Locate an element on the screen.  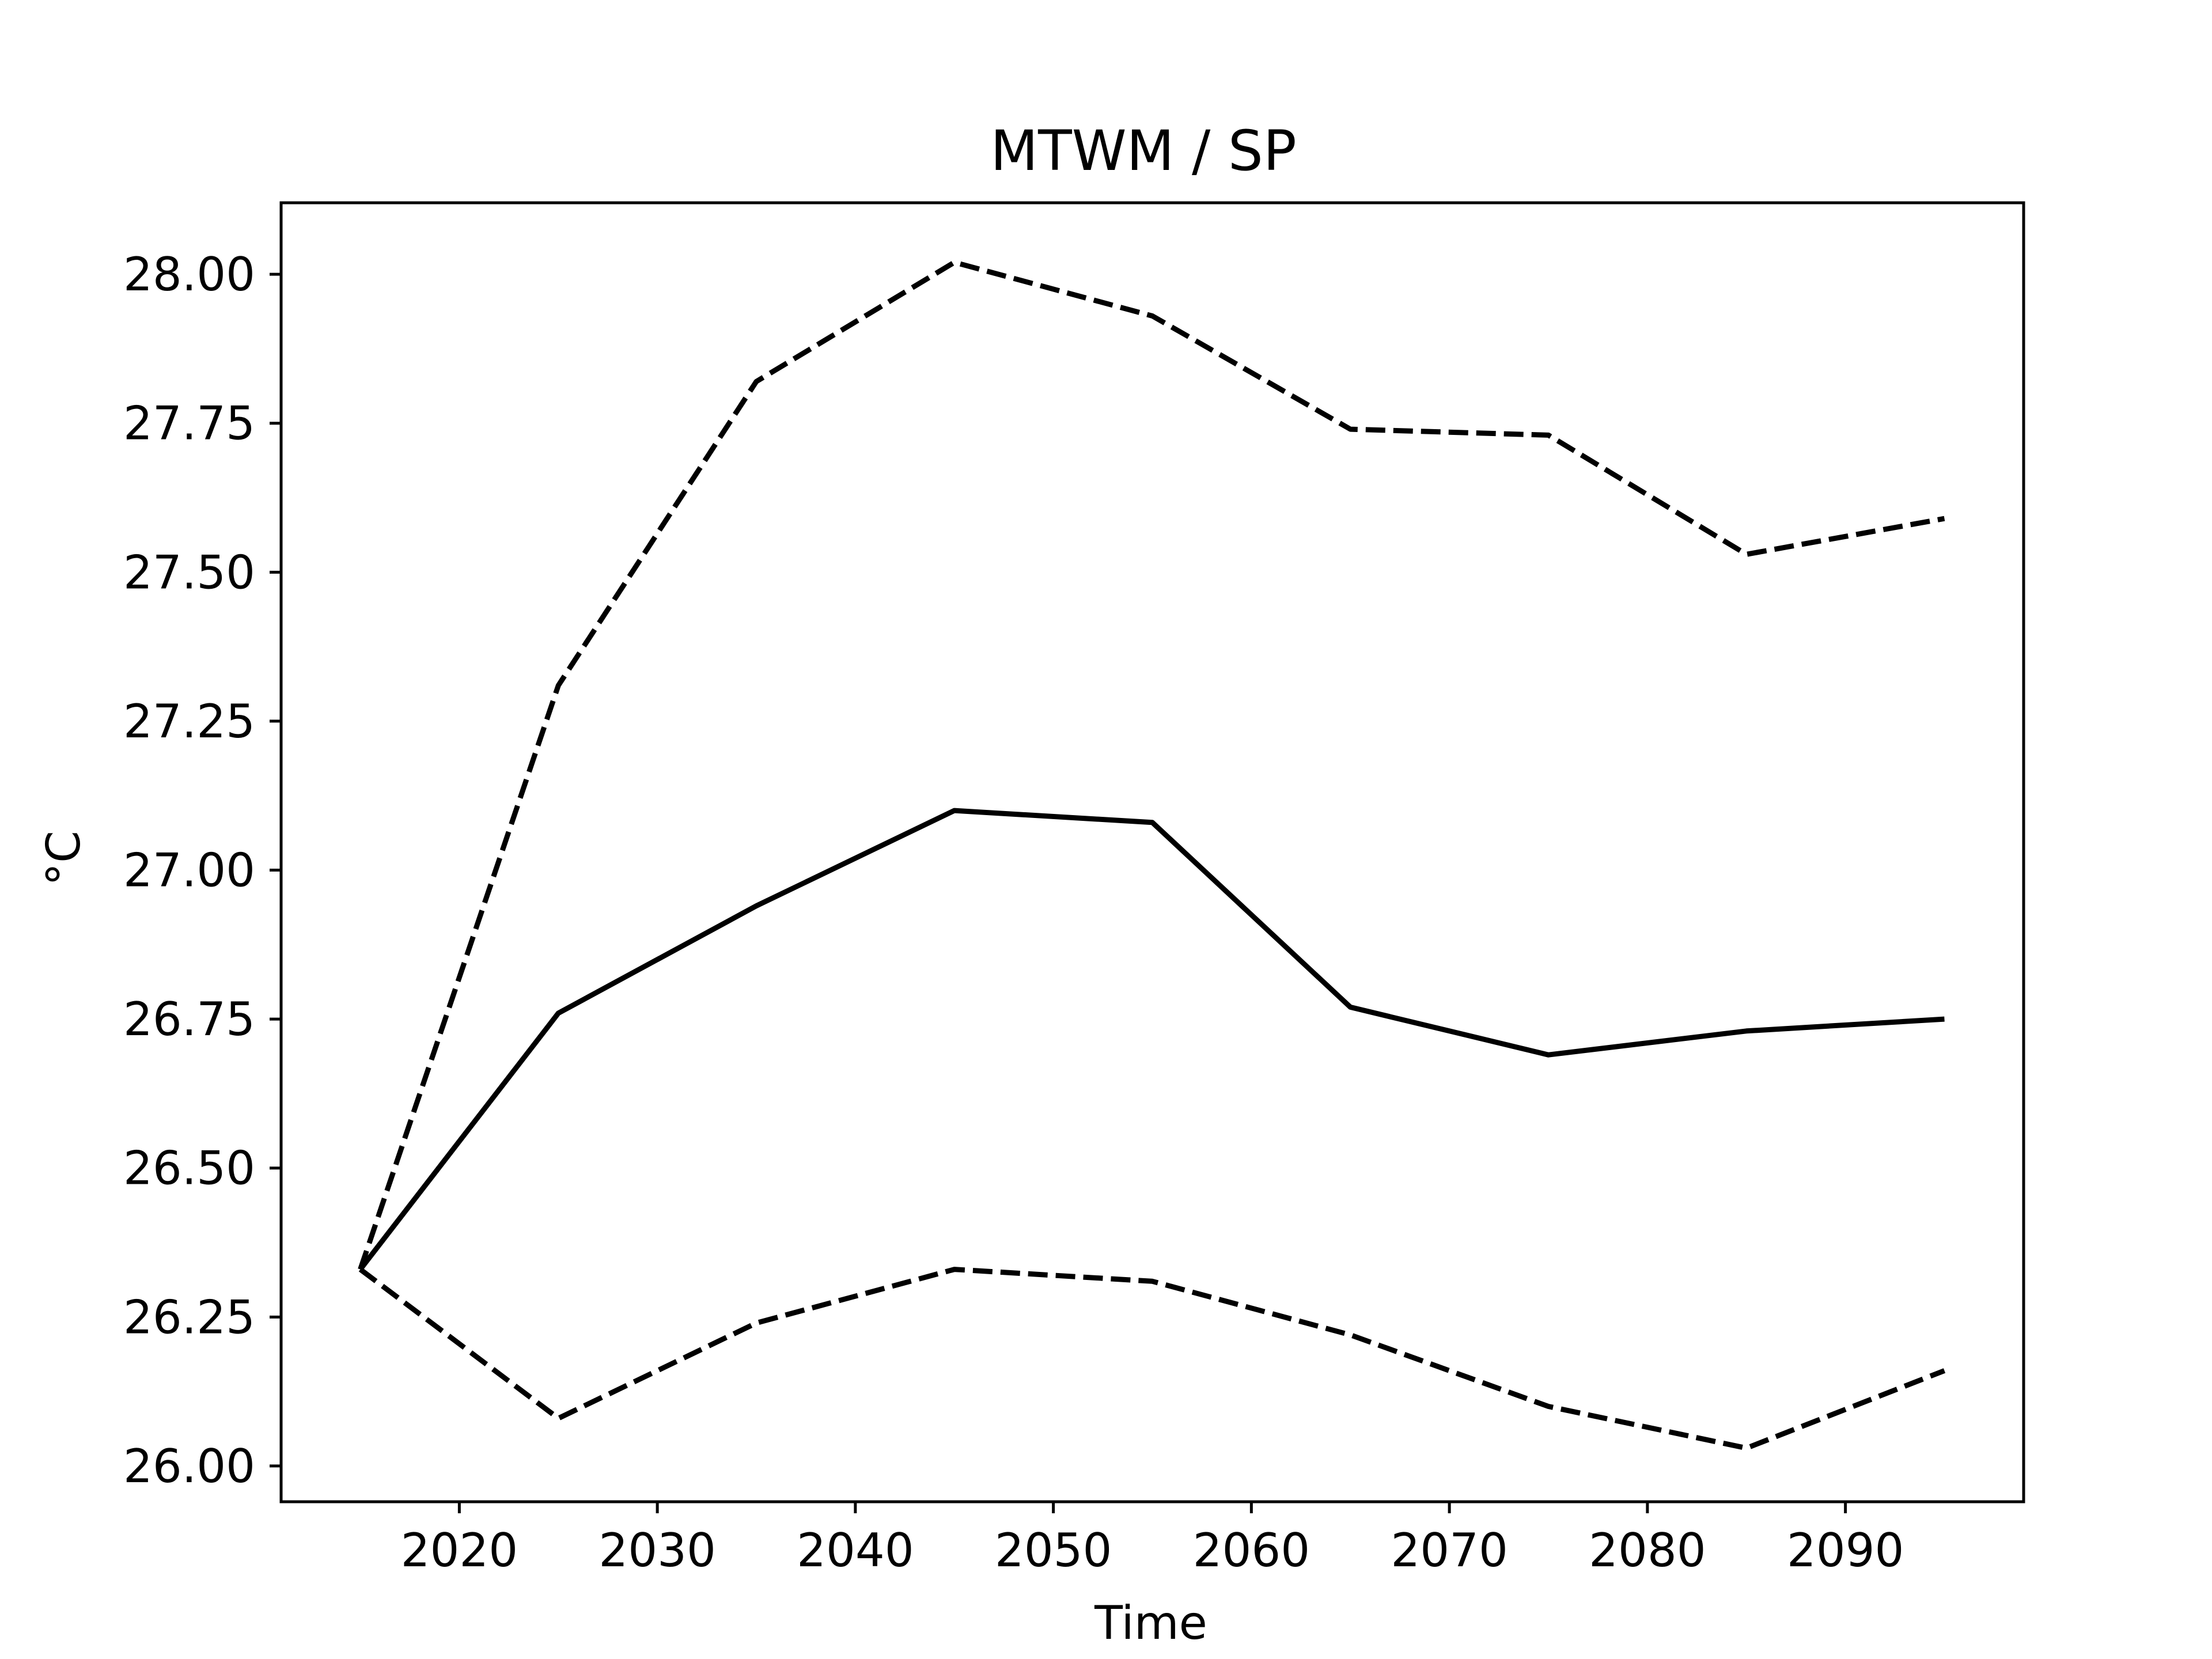
y-tick-label: 27.25 is located at coordinates (189, 721).